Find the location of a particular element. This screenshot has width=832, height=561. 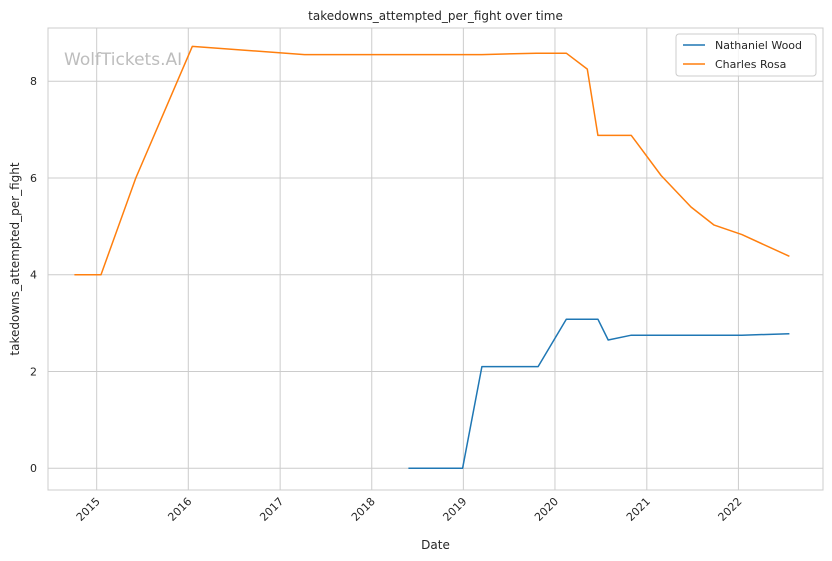

watermark: WolfTickets.AI is located at coordinates (123, 60).